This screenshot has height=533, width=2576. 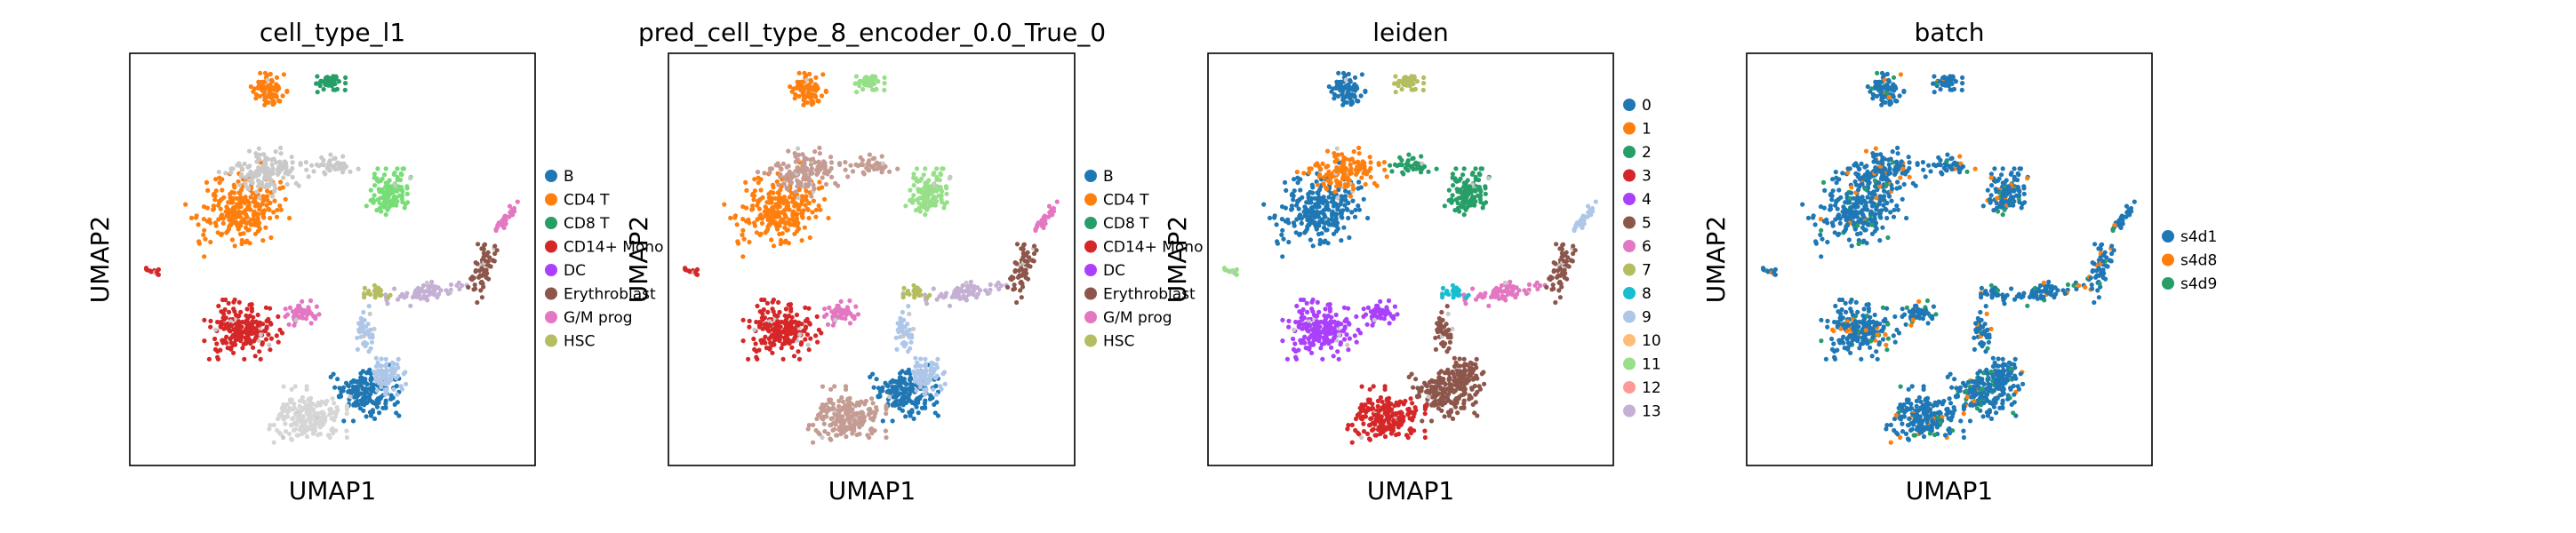 What do you see at coordinates (1647, 130) in the screenshot?
I see `legend-label: 1` at bounding box center [1647, 130].